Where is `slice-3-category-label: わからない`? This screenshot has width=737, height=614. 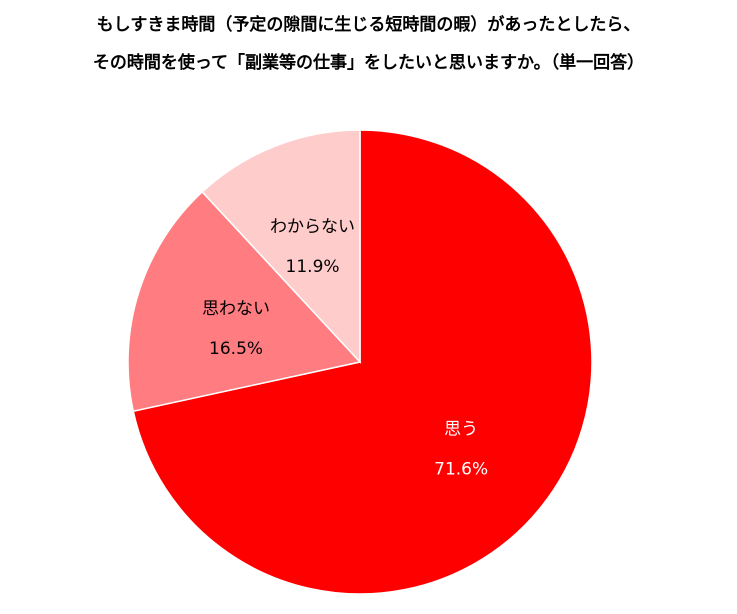 slice-3-category-label: わからない is located at coordinates (312, 227).